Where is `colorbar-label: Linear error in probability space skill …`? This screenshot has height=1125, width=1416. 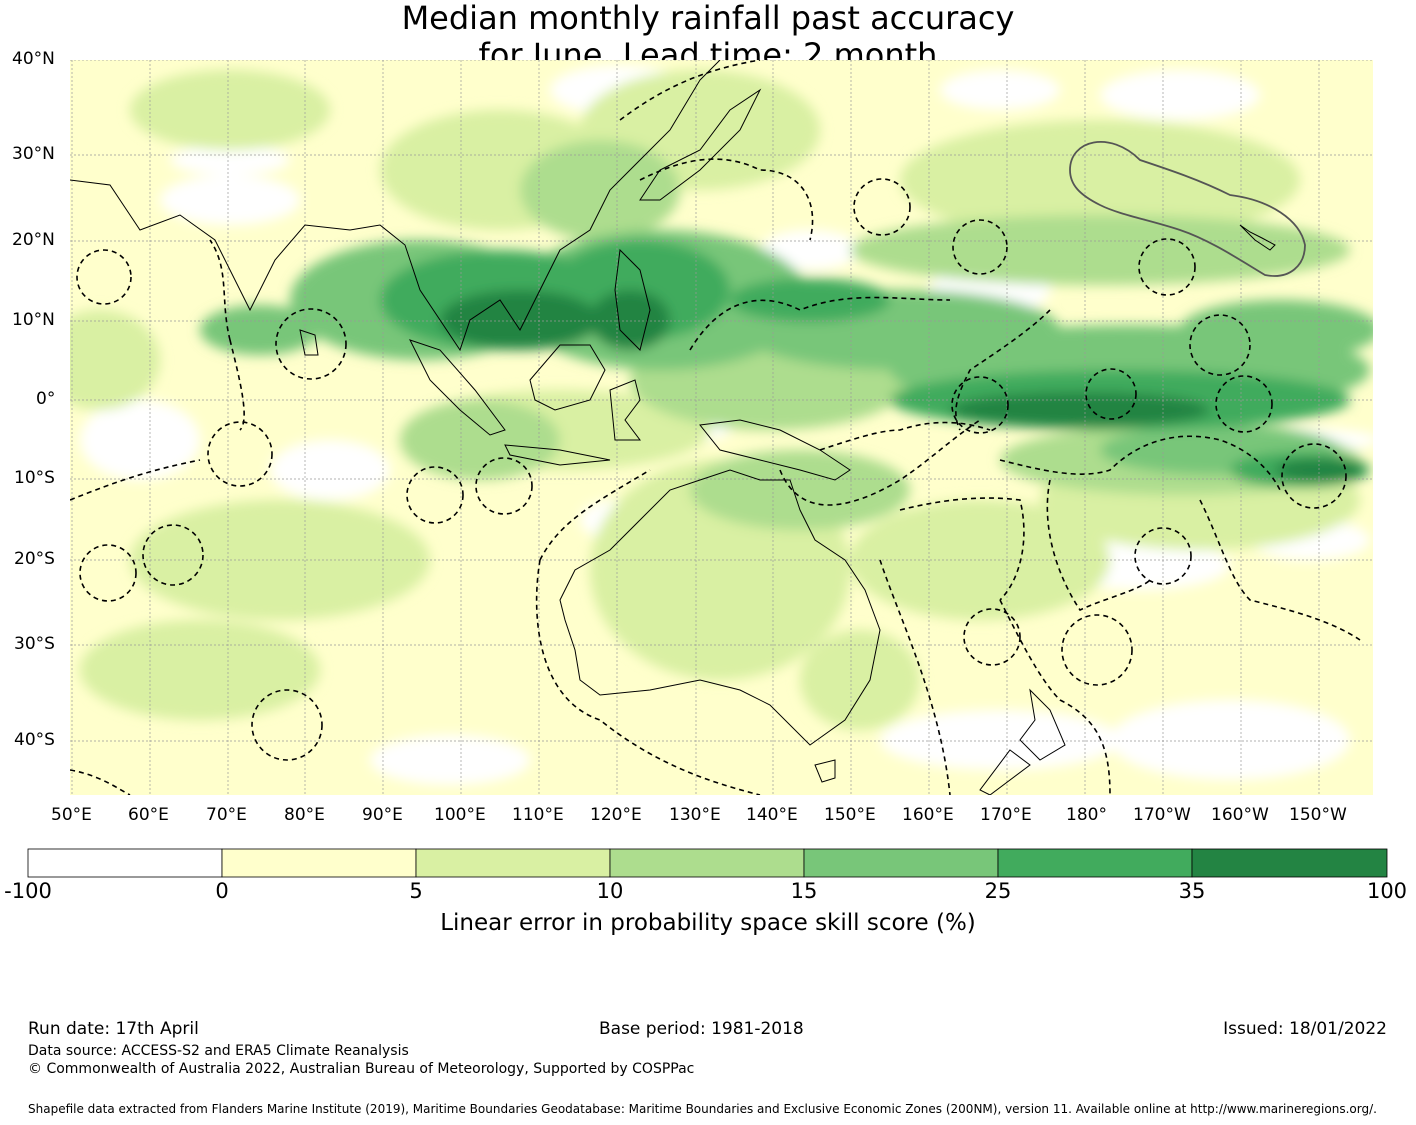
colorbar-label: Linear error in probability space skill … is located at coordinates (708, 923).